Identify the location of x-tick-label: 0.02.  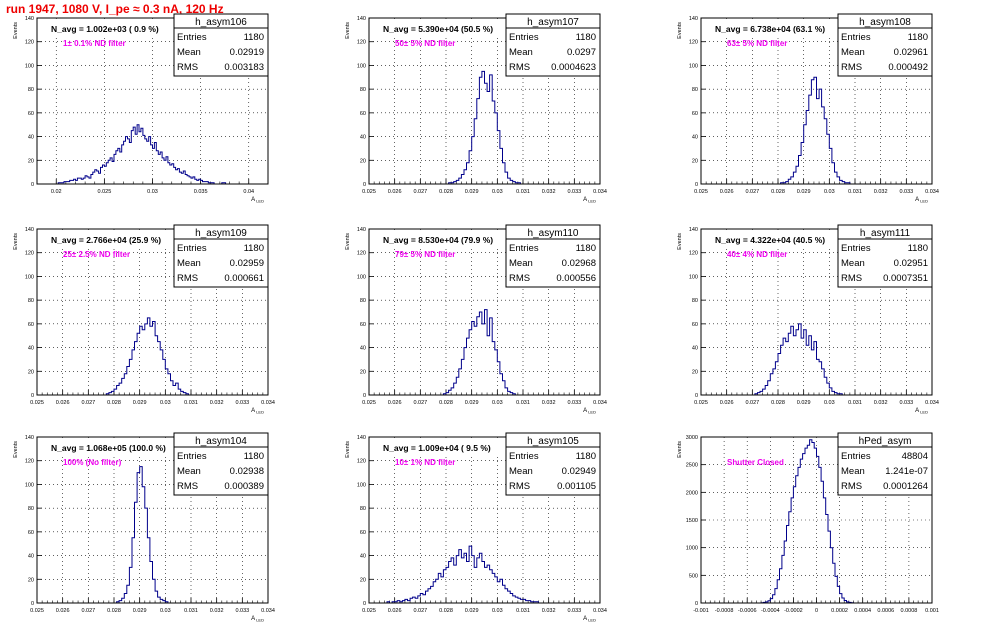
(56, 192).